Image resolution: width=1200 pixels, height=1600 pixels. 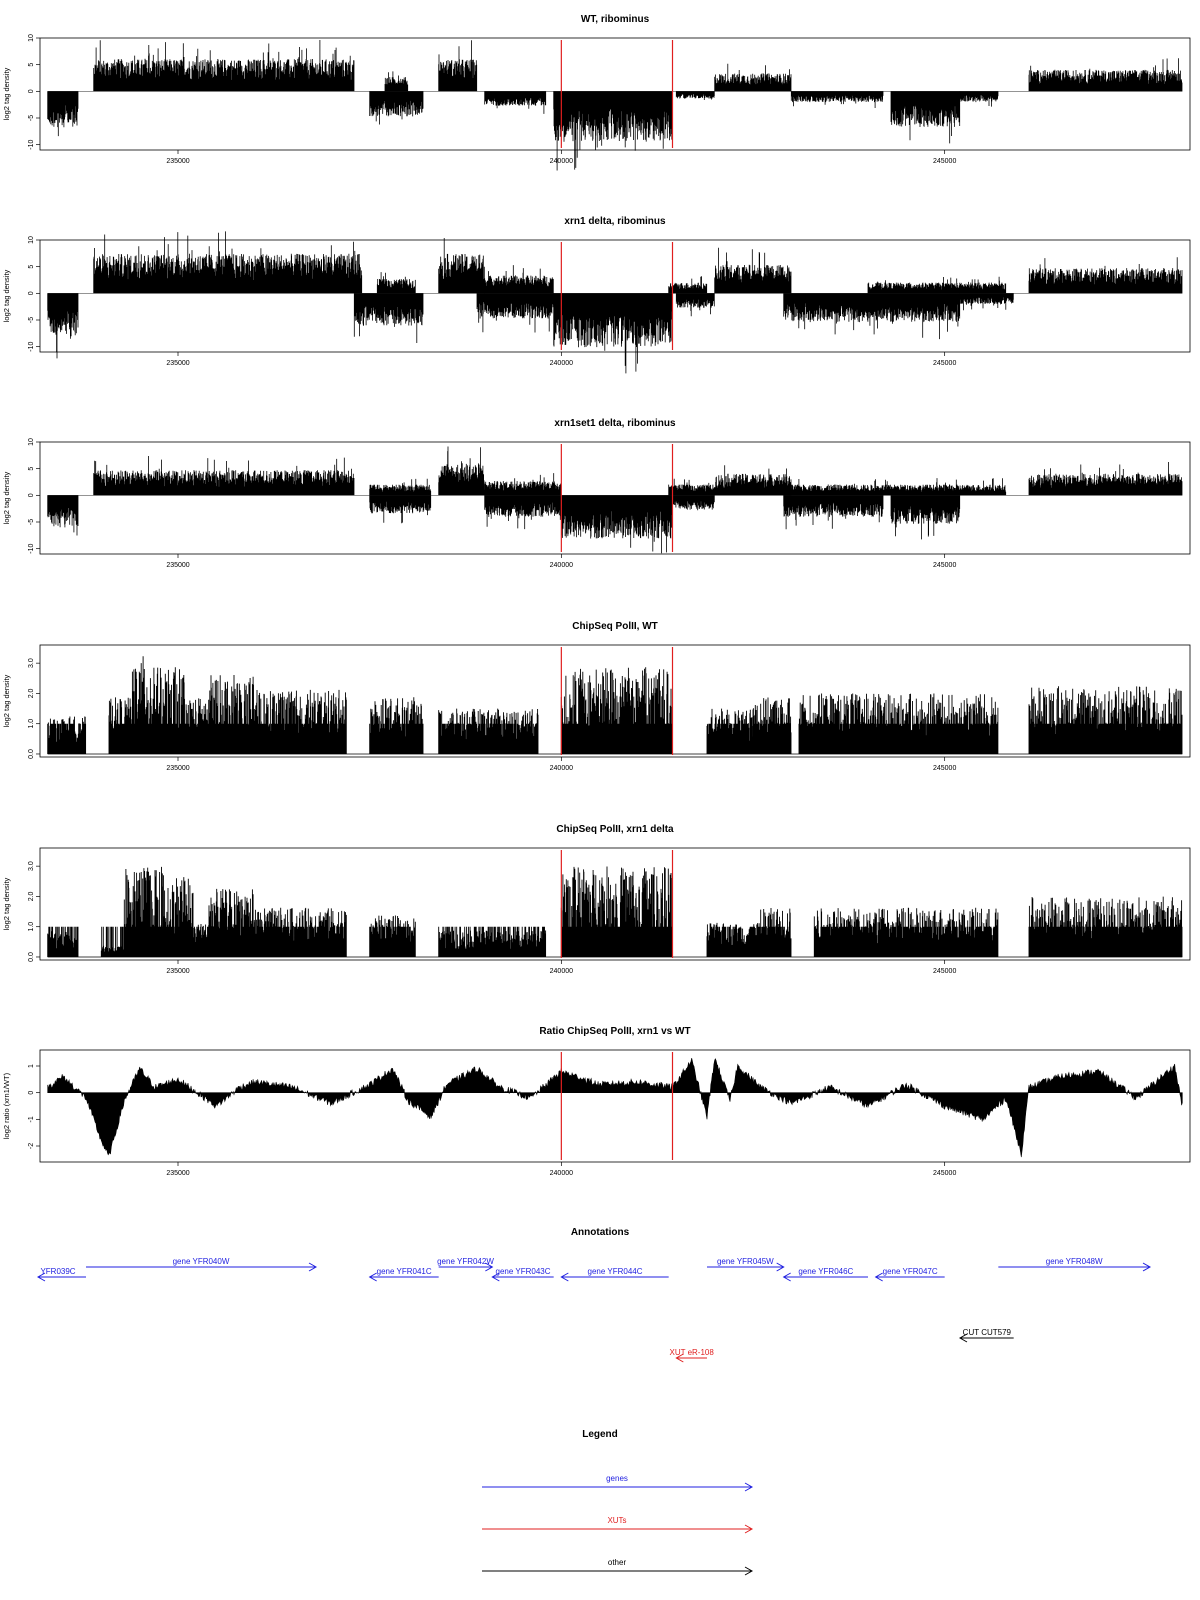 I want to click on panel-title: Ratio ChipSeq PolII, xrn1 vs WT, so click(x=614, y=1031).